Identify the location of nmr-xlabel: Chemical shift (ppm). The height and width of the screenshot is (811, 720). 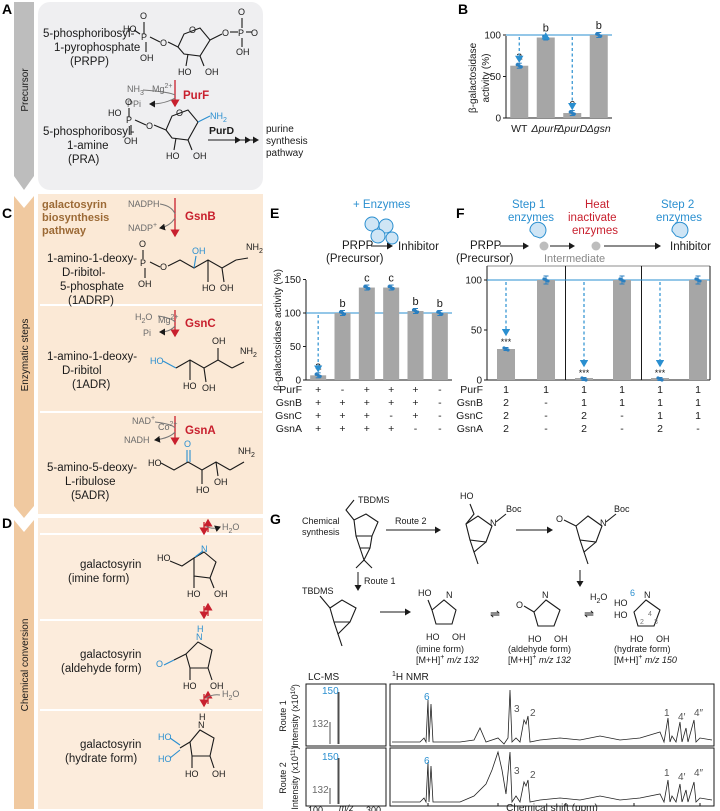
(552, 807).